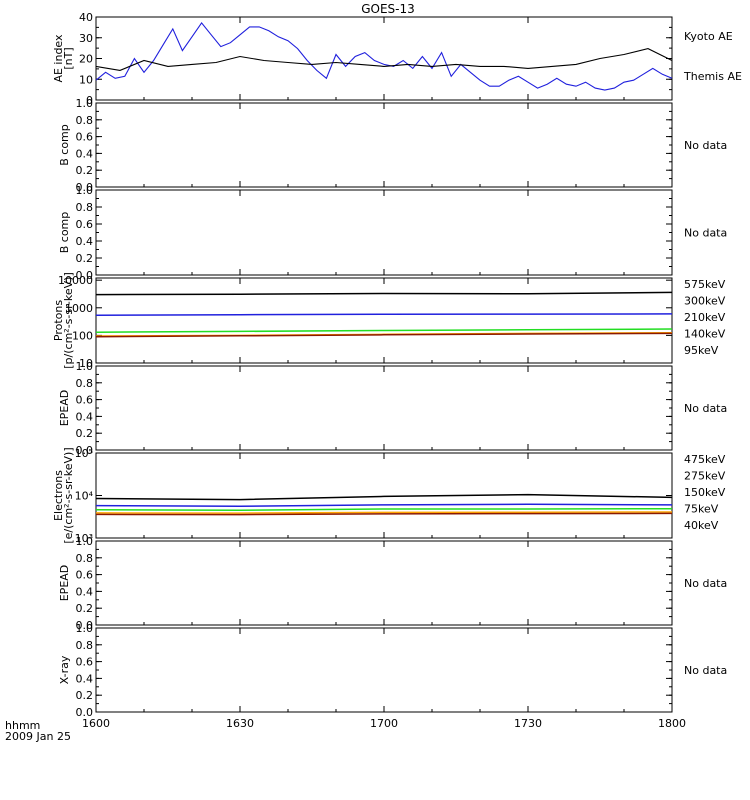 This screenshot has width=750, height=800. I want to click on y-axis-label: Electrons, so click(58, 495).